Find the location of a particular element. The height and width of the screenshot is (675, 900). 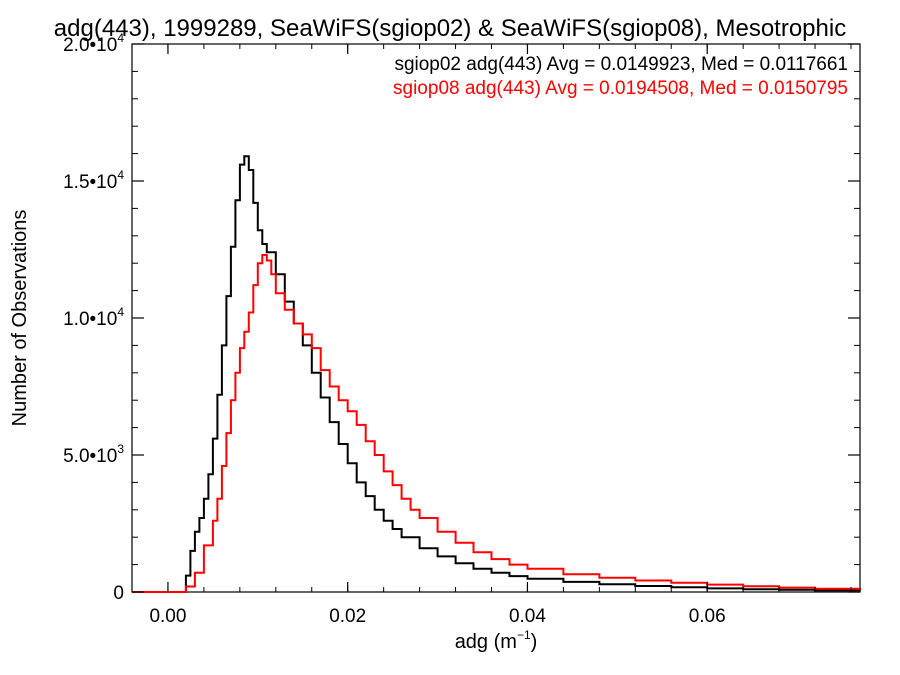

x-tick-label-0: 0.00 is located at coordinates (167, 616).